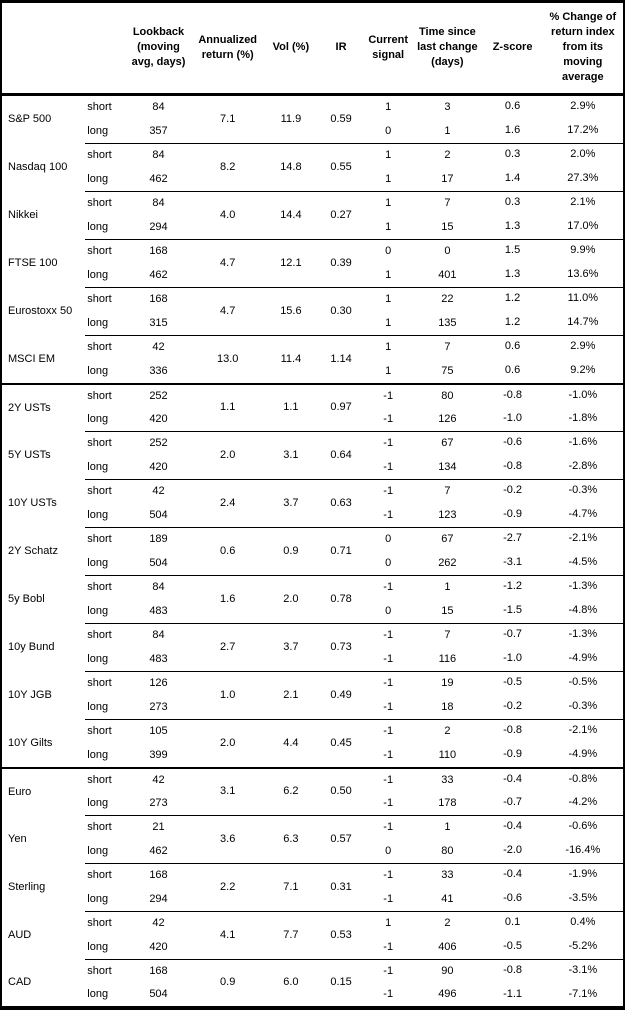 This screenshot has height=1016, width=625. I want to click on pct-change-cell: -0.8%, so click(583, 779).